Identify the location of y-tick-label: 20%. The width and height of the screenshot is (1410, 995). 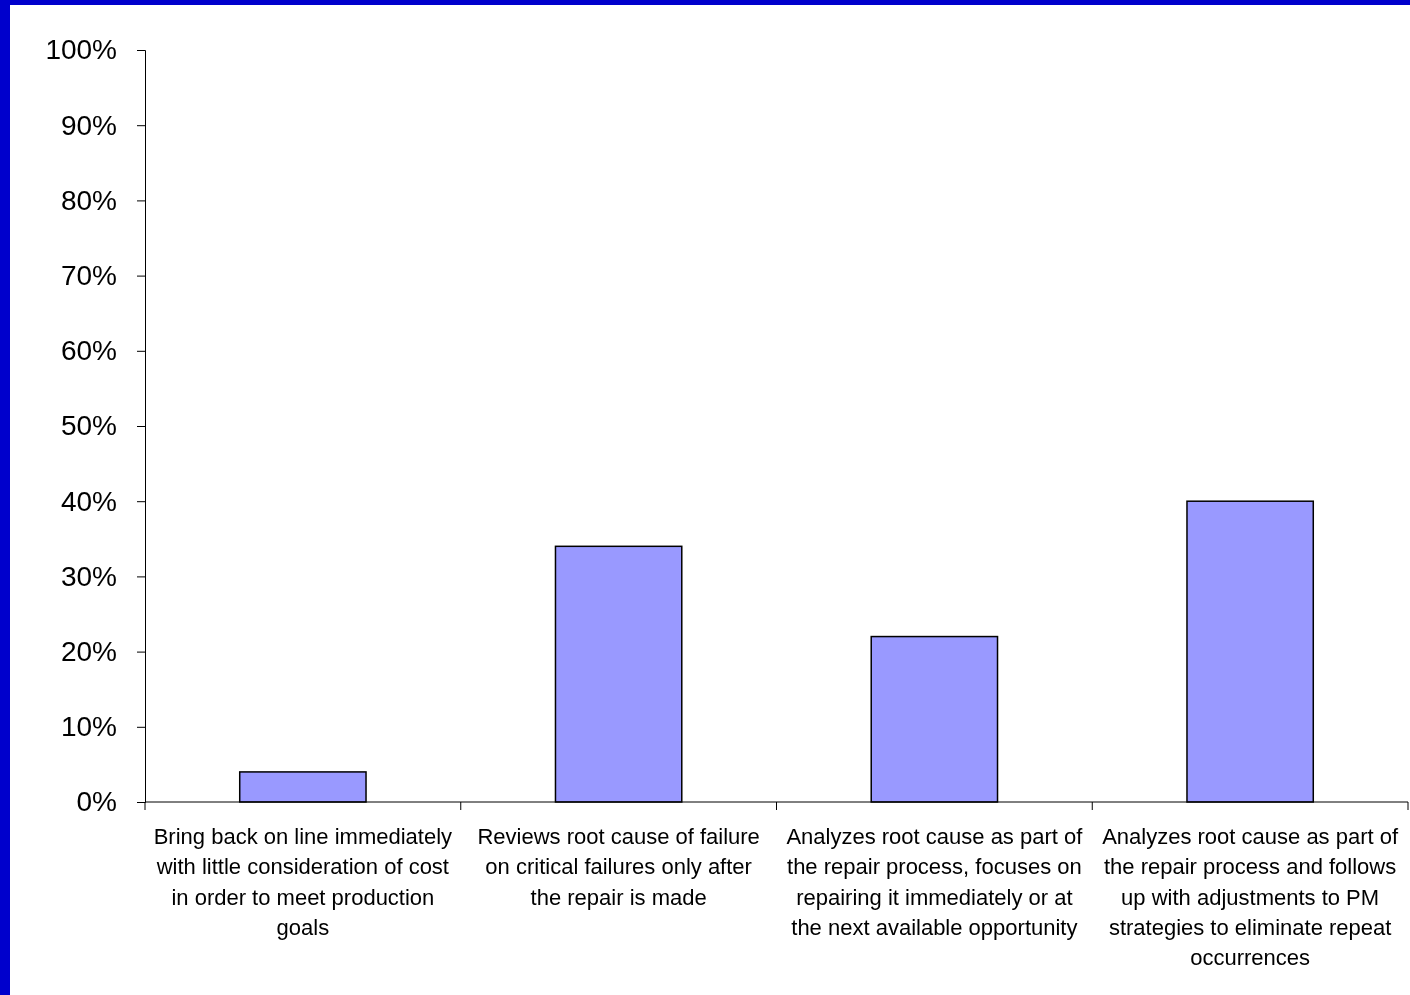
(88, 652).